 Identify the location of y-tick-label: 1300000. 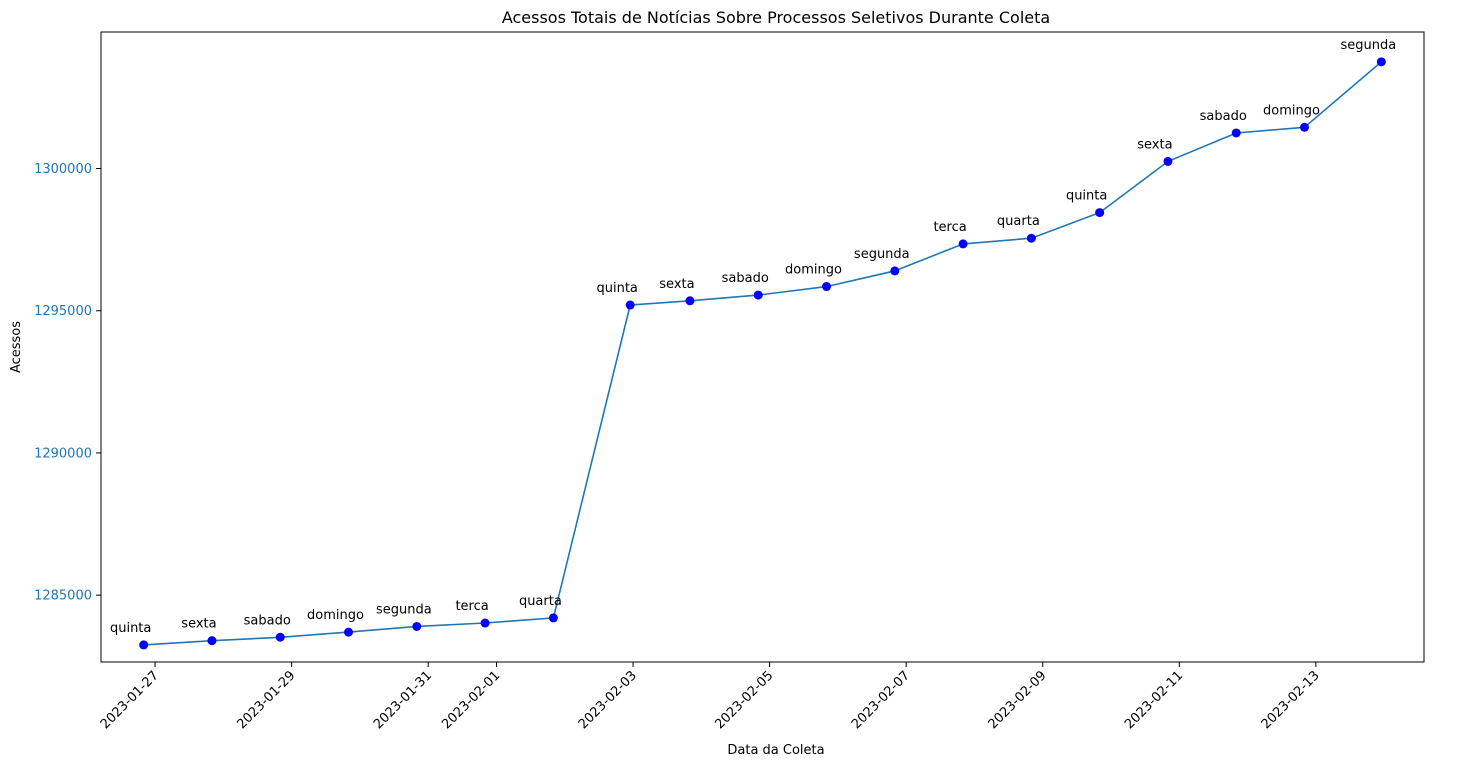
(63, 169).